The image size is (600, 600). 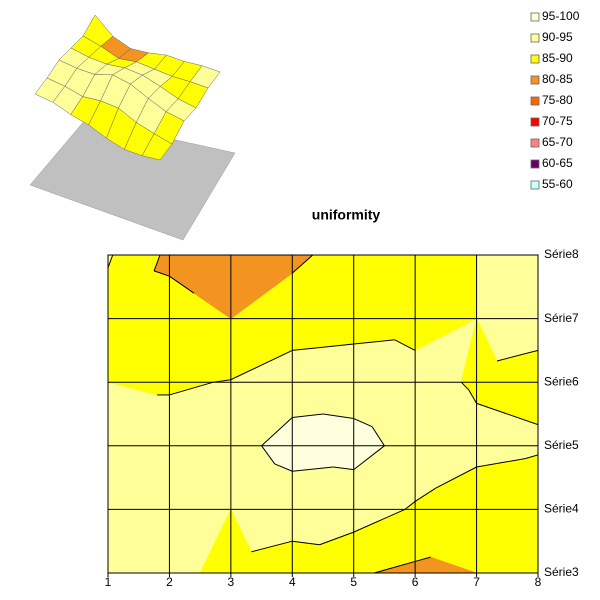 I want to click on y-tick-label: Série3, so click(x=561, y=572).